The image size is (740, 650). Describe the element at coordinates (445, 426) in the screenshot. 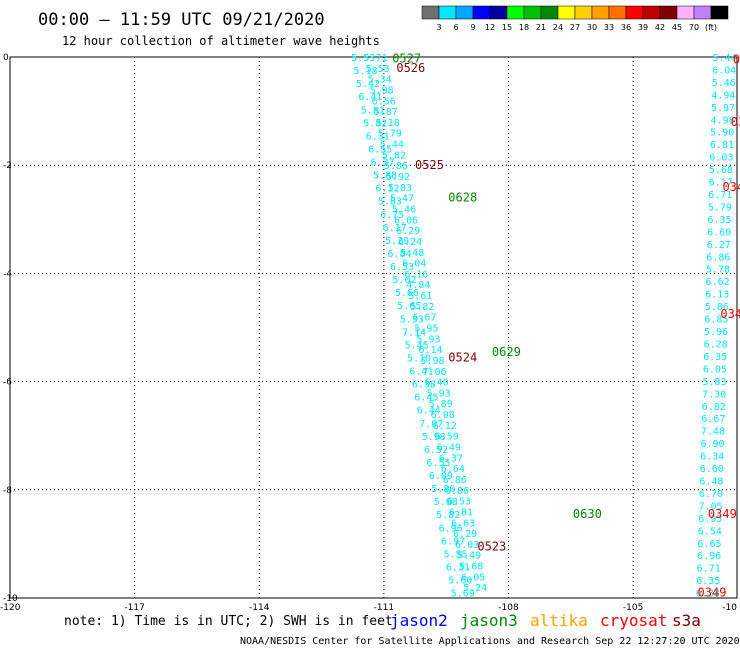

I see `swh-value: 6.12` at that location.